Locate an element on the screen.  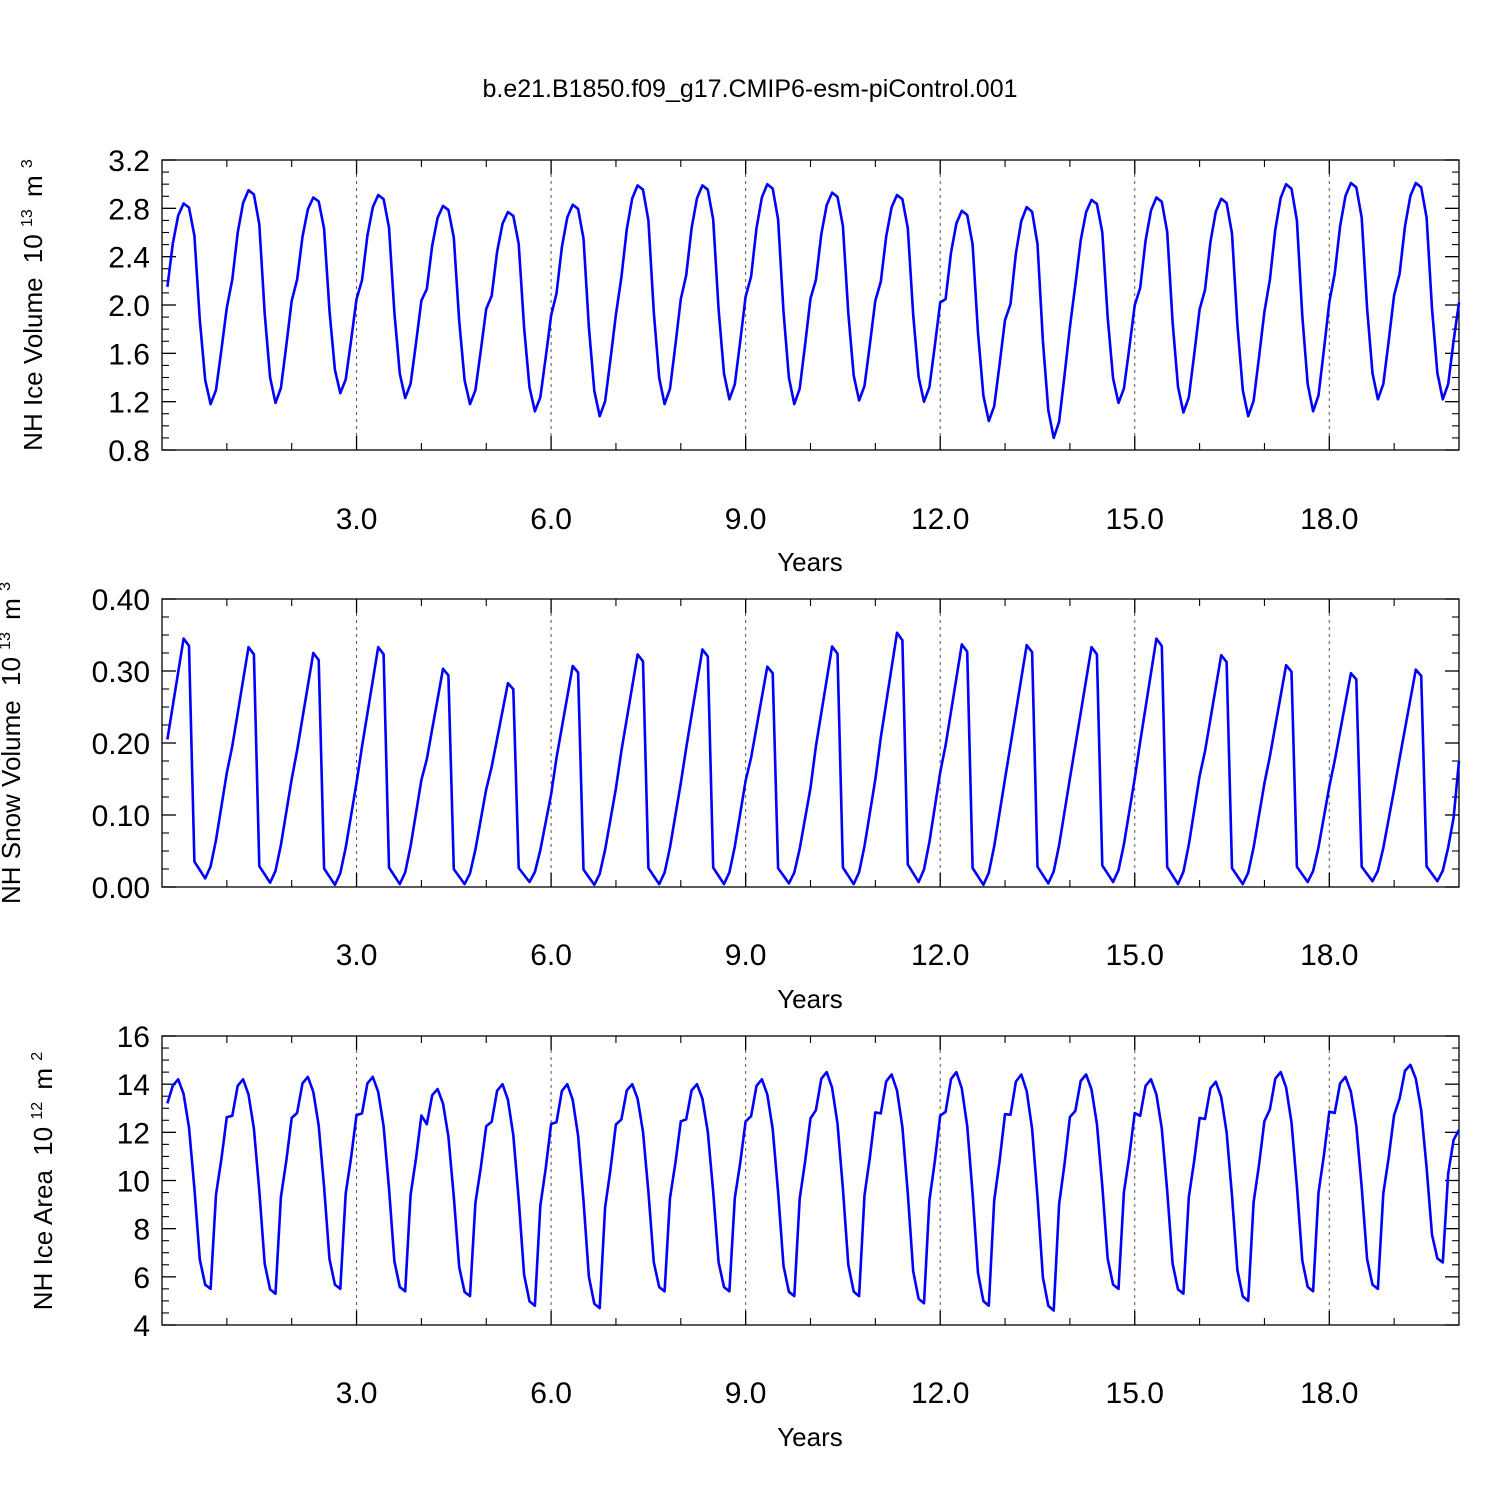
y-tick-label: 10 is located at coordinates (133, 1182).